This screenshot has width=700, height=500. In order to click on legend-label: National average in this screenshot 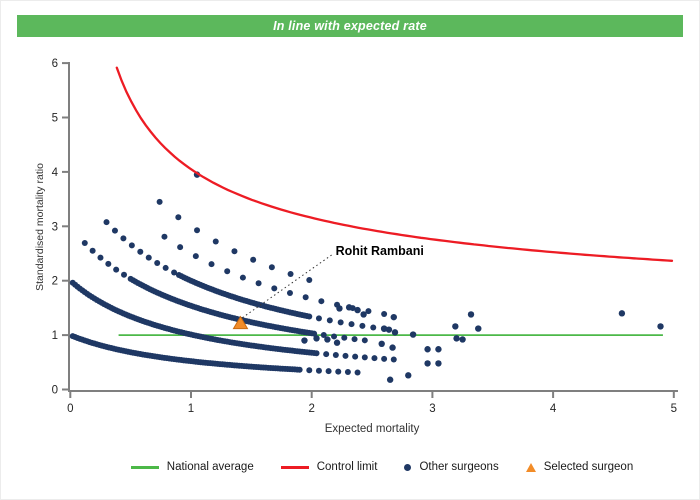, I will do `click(210, 467)`.